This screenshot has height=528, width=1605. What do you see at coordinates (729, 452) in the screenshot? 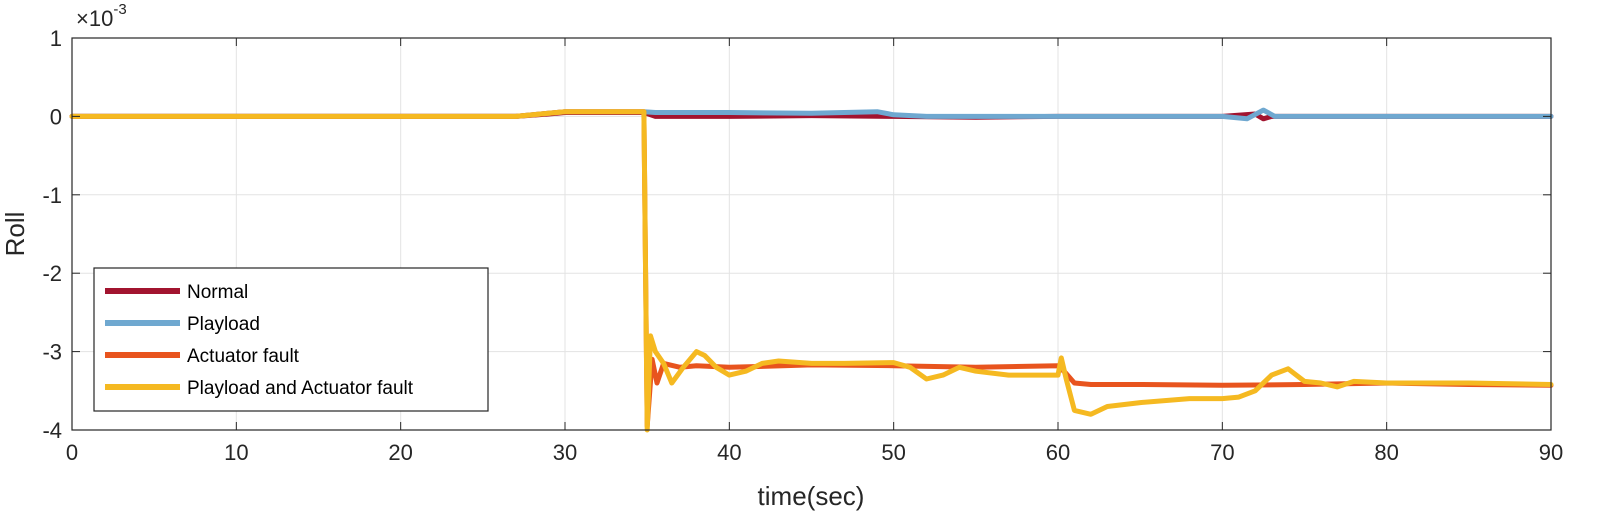
I see `x-tick-label: 40` at bounding box center [729, 452].